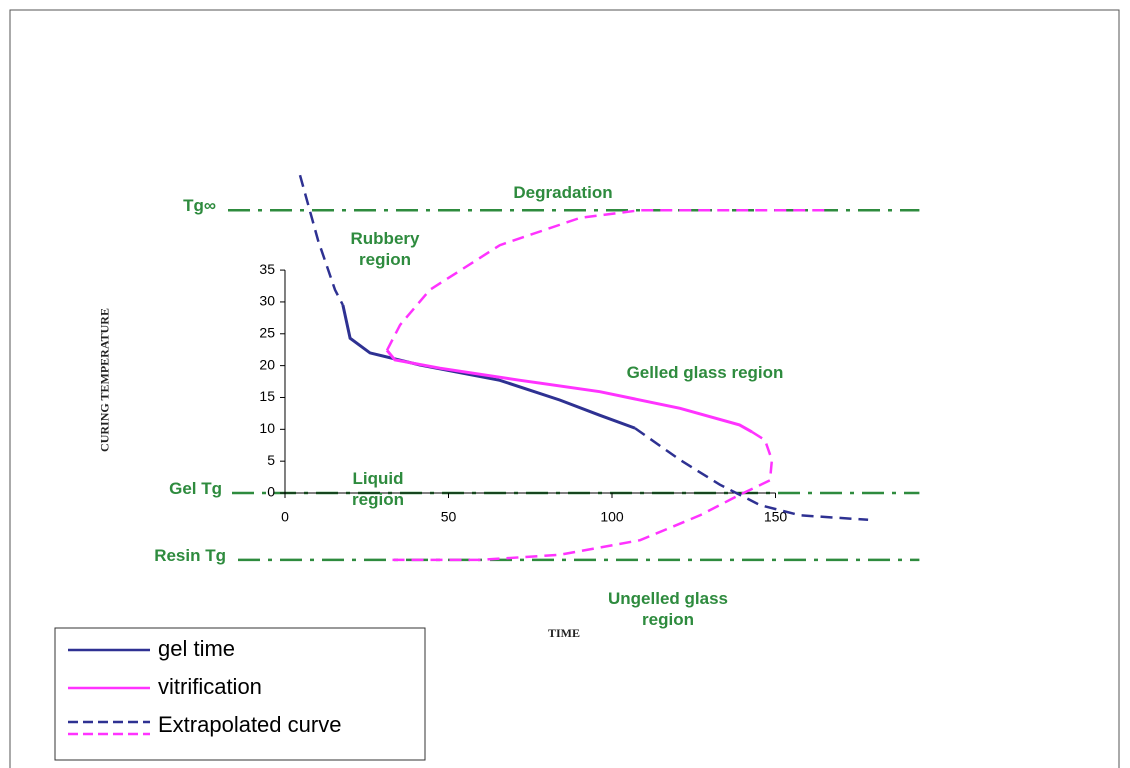  Describe the element at coordinates (705, 372) in the screenshot. I see `annotation: Gelled glass region` at that location.